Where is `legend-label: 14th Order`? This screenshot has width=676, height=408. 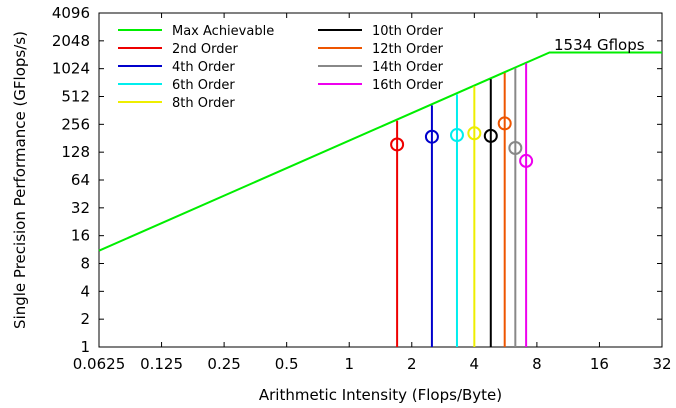 legend-label: 14th Order is located at coordinates (408, 67).